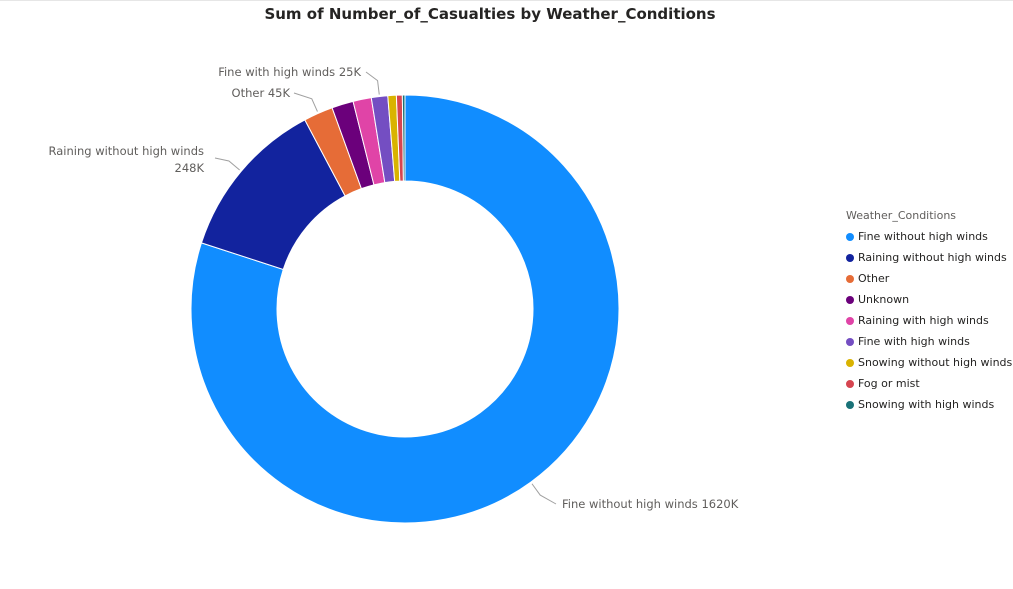  What do you see at coordinates (923, 320) in the screenshot?
I see `legend-label: Raining with high winds` at bounding box center [923, 320].